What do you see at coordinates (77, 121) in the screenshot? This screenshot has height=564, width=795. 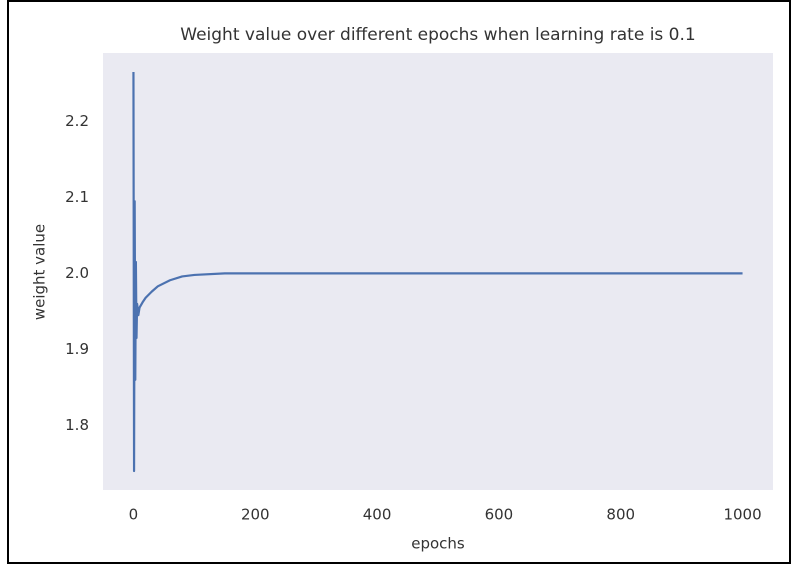 I see `y-tick-label: 2.2` at bounding box center [77, 121].